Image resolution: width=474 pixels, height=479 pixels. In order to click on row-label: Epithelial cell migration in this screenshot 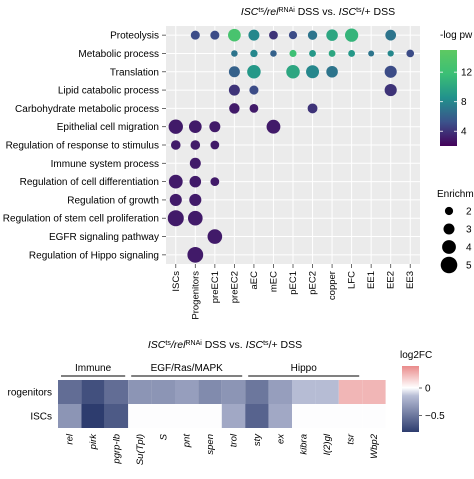, I will do `click(108, 127)`.